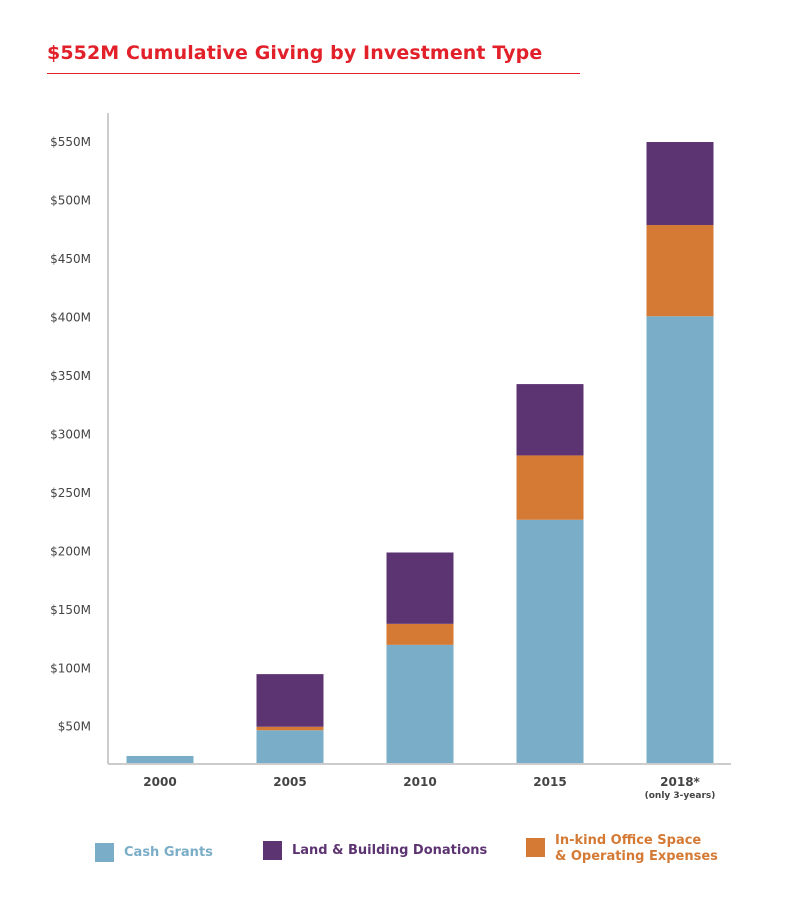 The width and height of the screenshot is (801, 900). I want to click on legend-item-cash-grants: Cash Grants, so click(154, 852).